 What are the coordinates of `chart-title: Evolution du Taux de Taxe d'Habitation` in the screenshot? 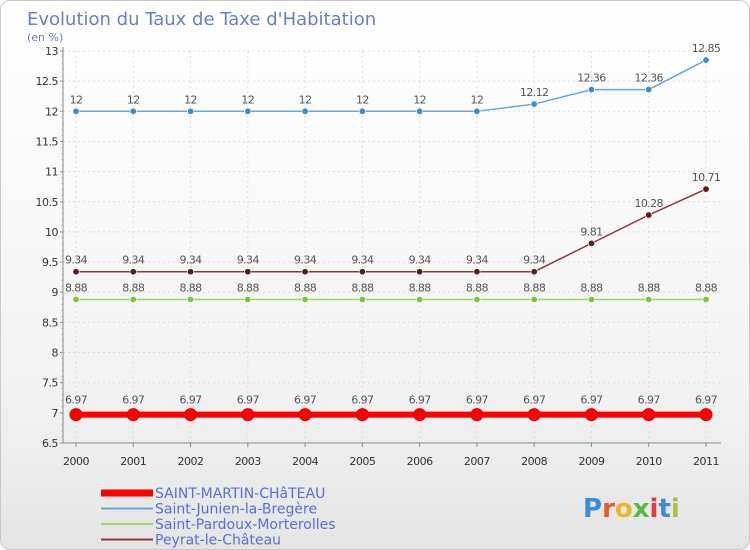 It's located at (201, 19).